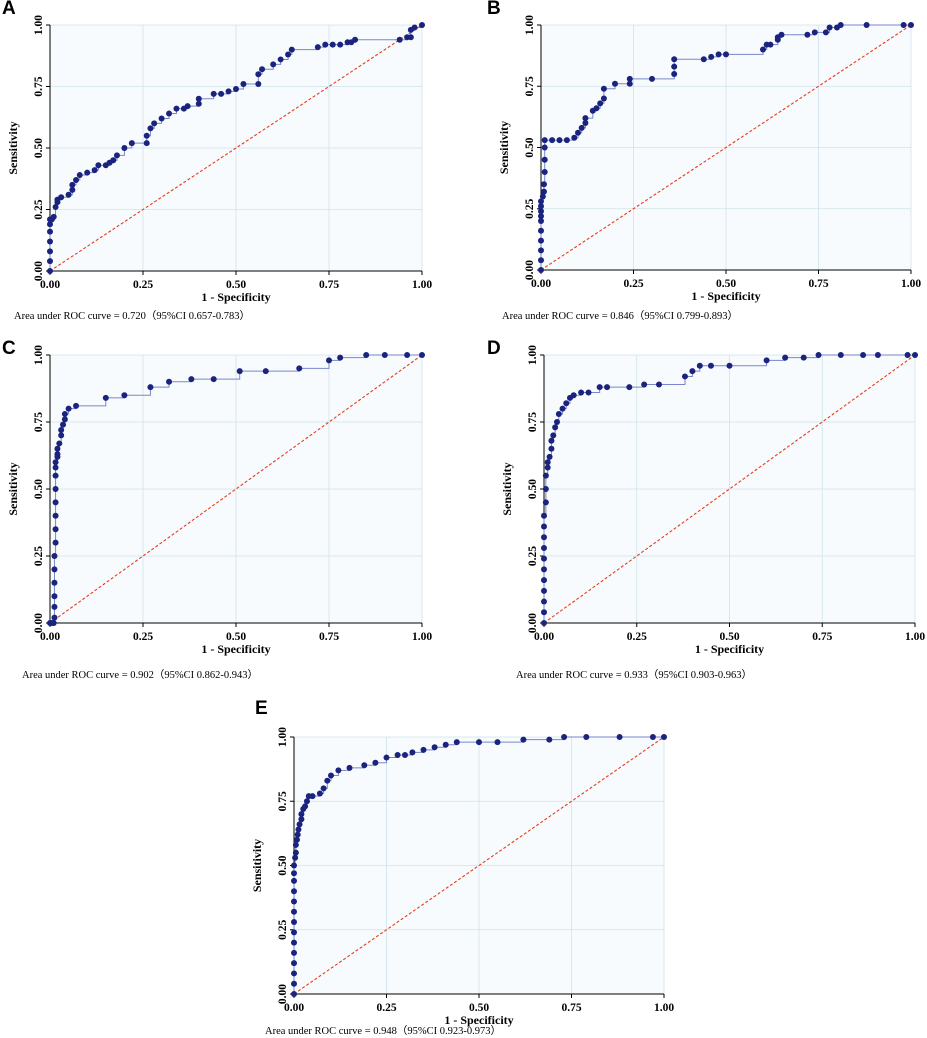  What do you see at coordinates (726, 147) in the screenshot?
I see `reference-diagonal` at bounding box center [726, 147].